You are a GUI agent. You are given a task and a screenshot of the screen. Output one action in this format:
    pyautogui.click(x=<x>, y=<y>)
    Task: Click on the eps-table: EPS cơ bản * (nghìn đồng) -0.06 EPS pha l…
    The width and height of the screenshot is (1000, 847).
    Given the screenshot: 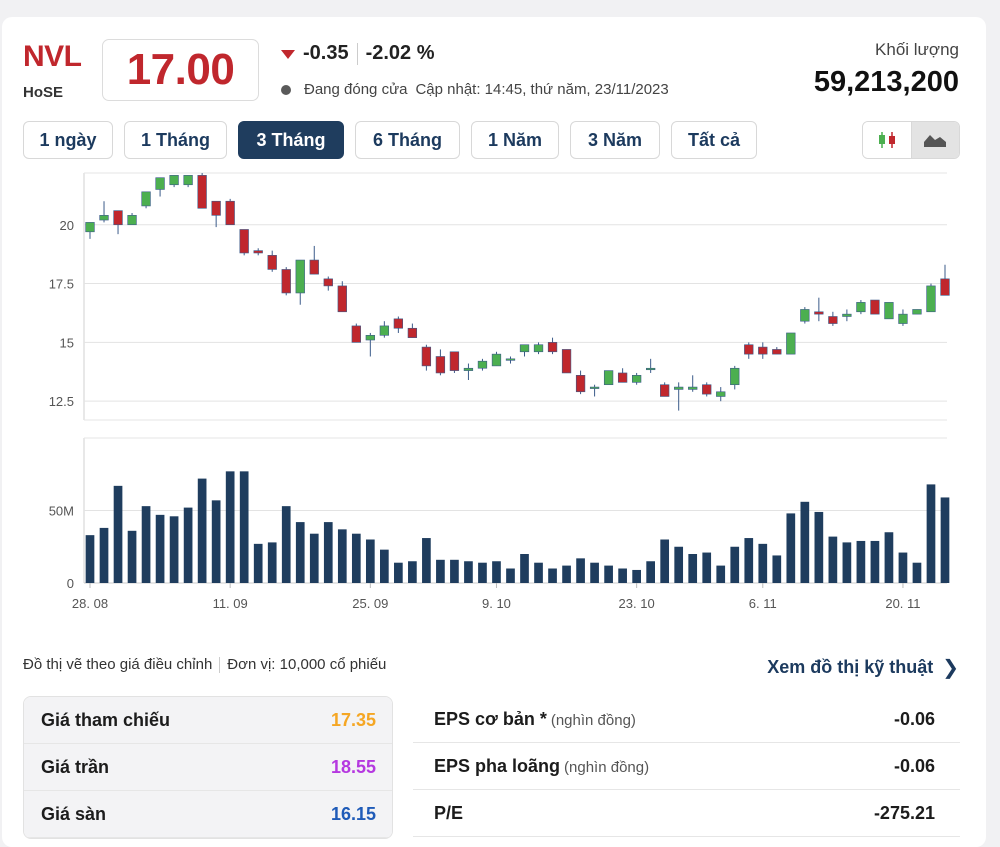 What is the action you would take?
    pyautogui.click(x=686, y=766)
    